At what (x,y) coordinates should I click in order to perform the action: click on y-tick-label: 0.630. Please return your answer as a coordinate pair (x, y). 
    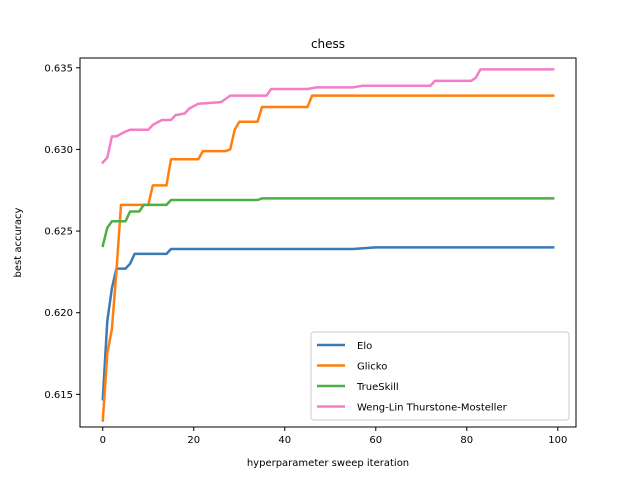
    Looking at the image, I should click on (58, 150).